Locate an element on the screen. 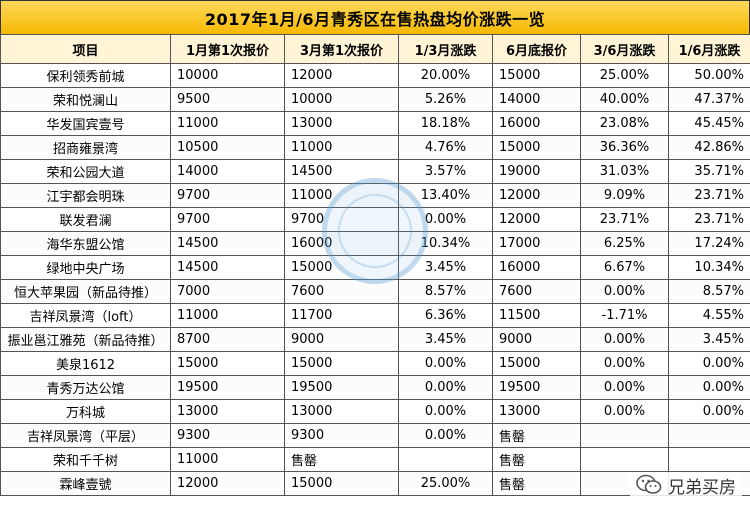 The image size is (750, 516). cell-project-name: 吉祥凤景湾（平层） is located at coordinates (85, 435).